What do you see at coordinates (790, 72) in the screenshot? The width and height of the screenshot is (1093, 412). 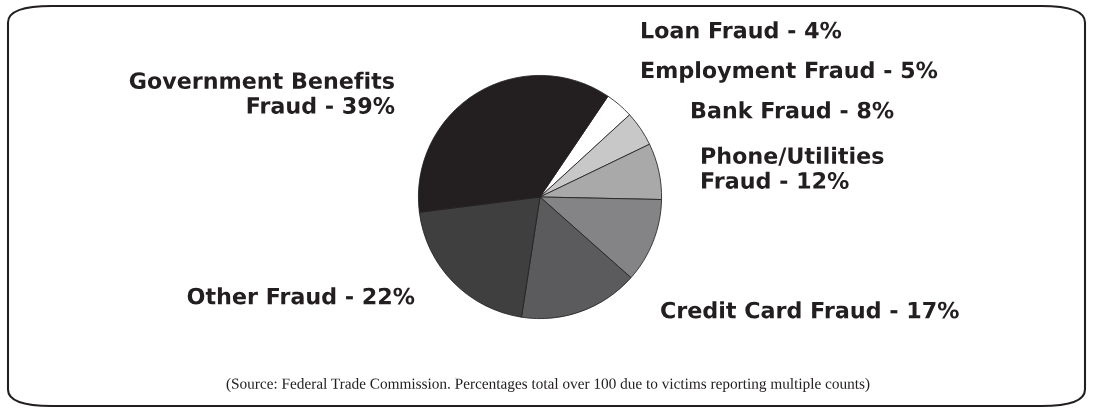 I see `slice-label: Employment Fraud - 5%` at bounding box center [790, 72].